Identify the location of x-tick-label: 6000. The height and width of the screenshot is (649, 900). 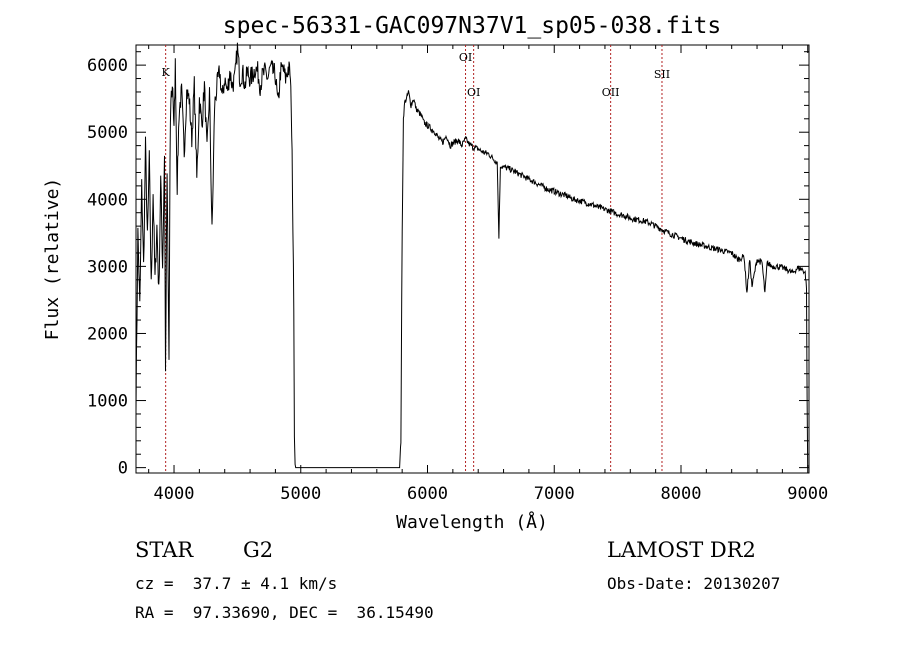
(427, 494).